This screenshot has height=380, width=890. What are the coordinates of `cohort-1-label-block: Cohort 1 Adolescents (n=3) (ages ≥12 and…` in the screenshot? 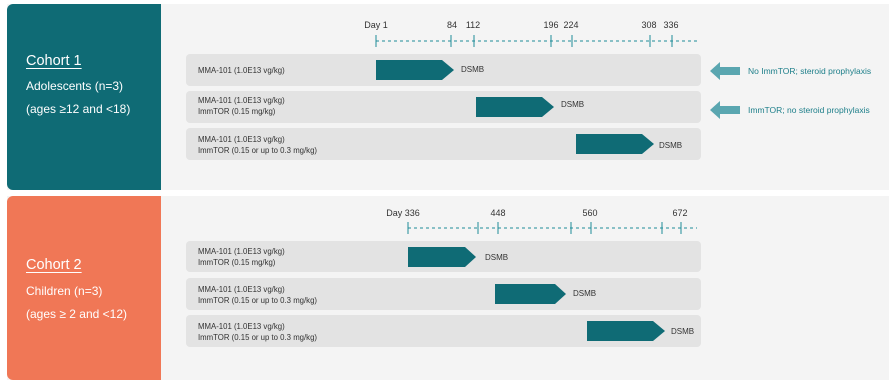 It's located at (84, 97).